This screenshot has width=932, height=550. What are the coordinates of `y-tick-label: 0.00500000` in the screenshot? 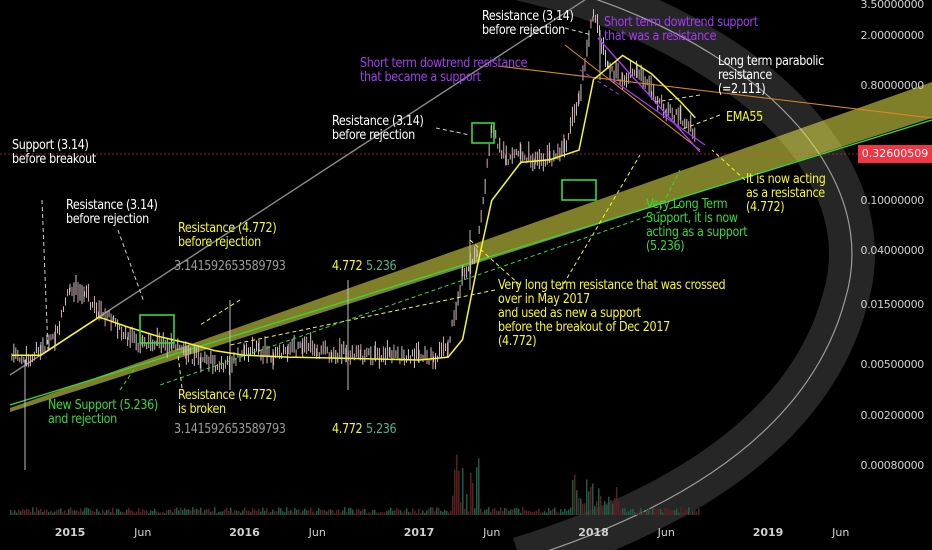 It's located at (892, 365).